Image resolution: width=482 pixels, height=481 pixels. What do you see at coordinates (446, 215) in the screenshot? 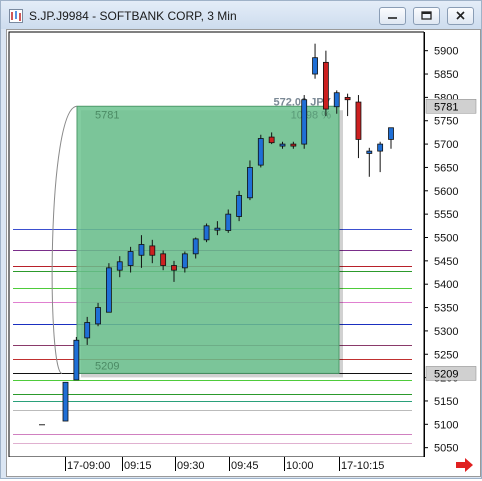
I see `price-tick-label: 5550` at bounding box center [446, 215].